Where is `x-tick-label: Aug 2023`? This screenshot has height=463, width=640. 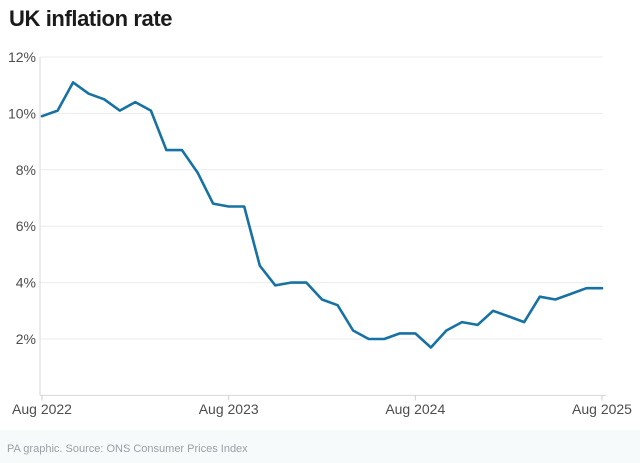
x-tick-label: Aug 2023 is located at coordinates (229, 409).